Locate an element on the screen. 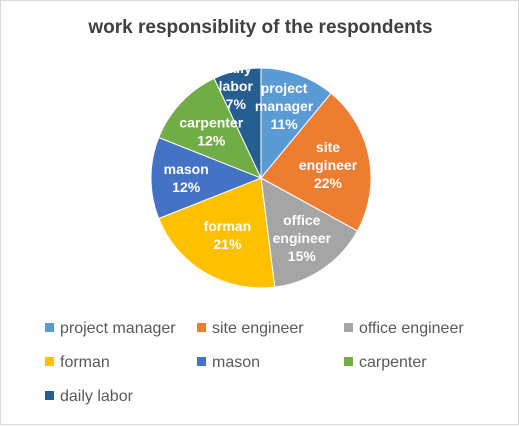  pie-slice-mason is located at coordinates (206, 178).